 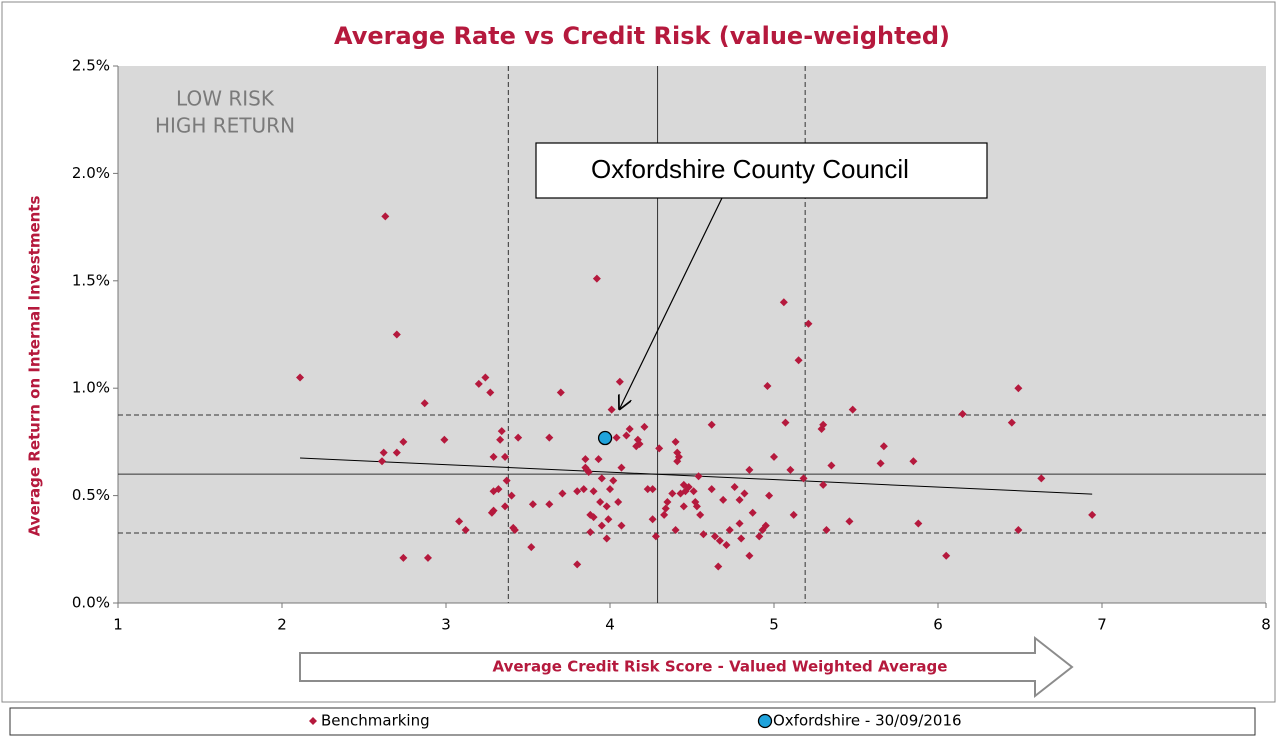 I want to click on annotation: Oxfordshire County Council, so click(x=750, y=169).